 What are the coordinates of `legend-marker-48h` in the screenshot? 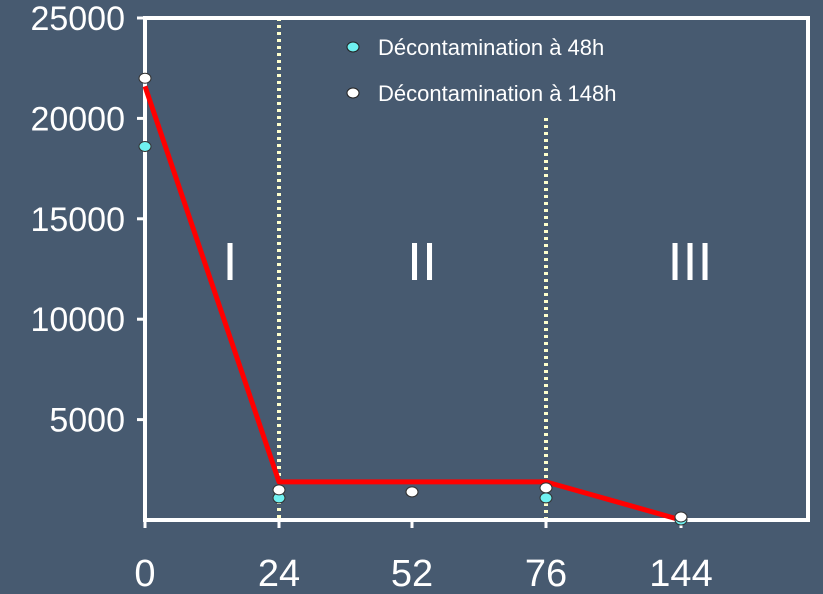 It's located at (353, 47).